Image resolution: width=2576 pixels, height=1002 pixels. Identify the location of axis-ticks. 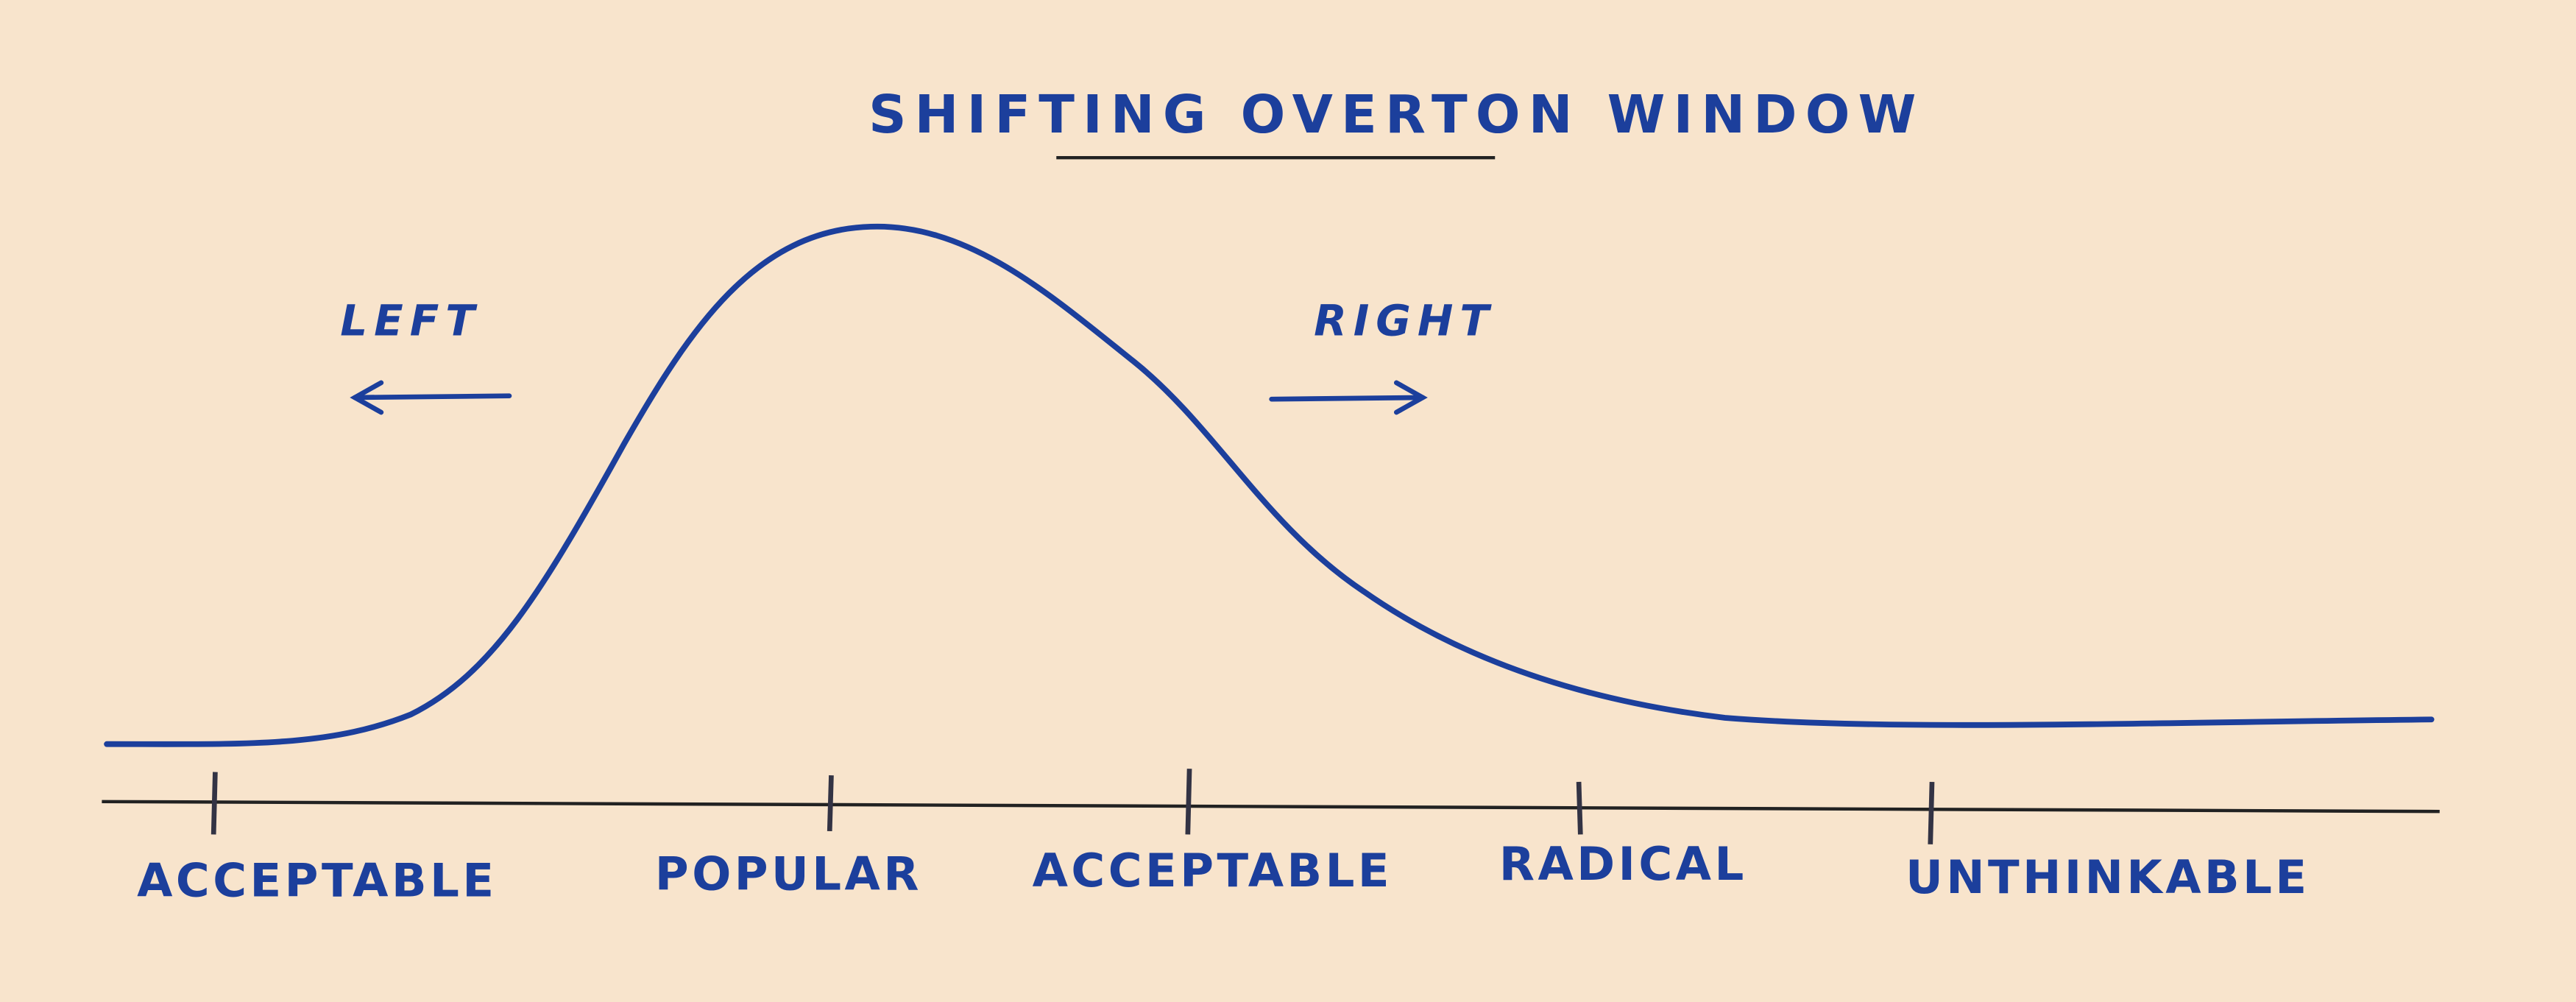
(1072, 807).